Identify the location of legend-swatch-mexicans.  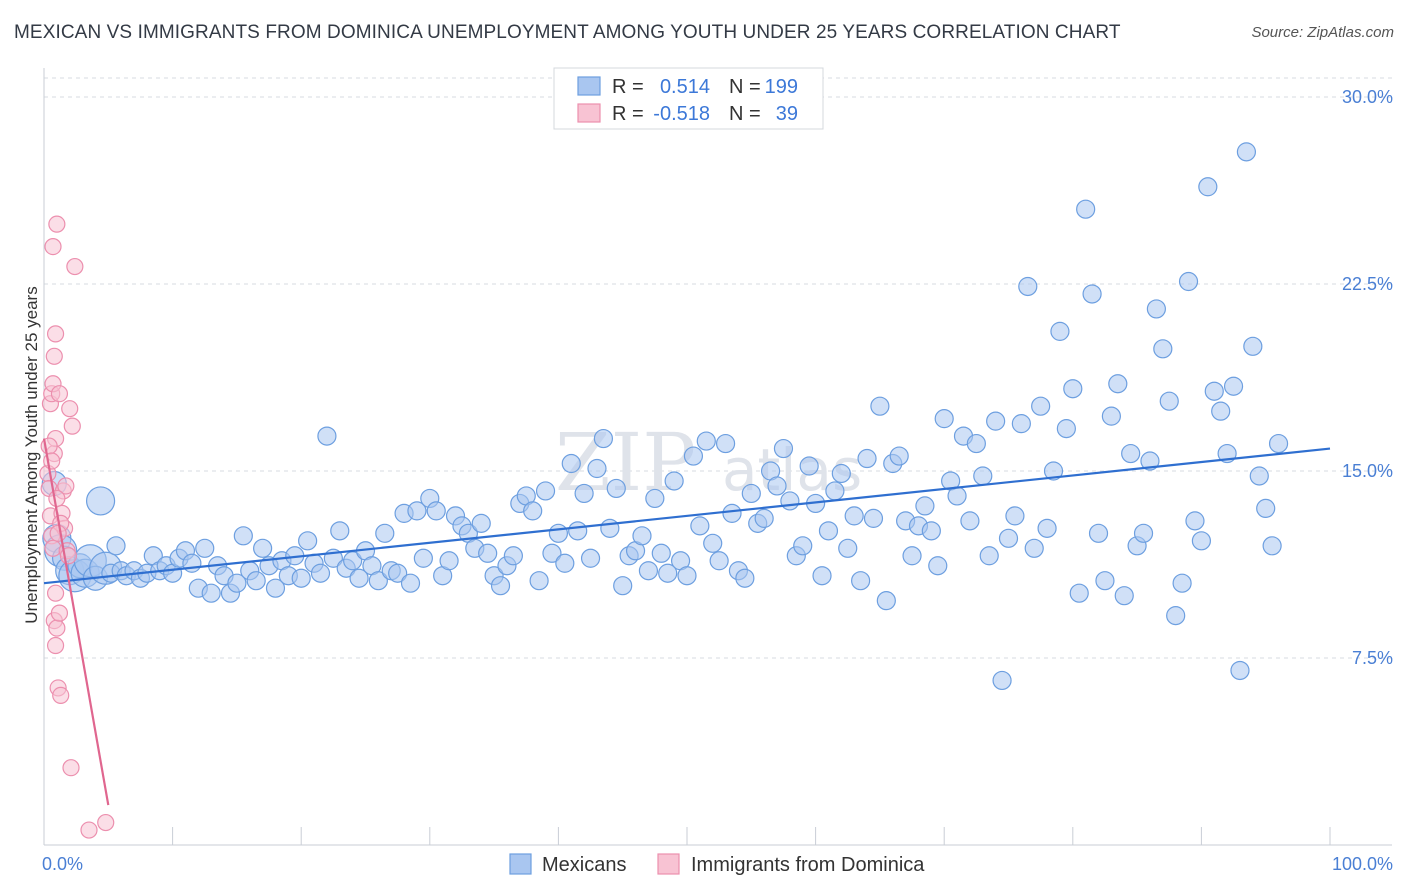
(589, 86).